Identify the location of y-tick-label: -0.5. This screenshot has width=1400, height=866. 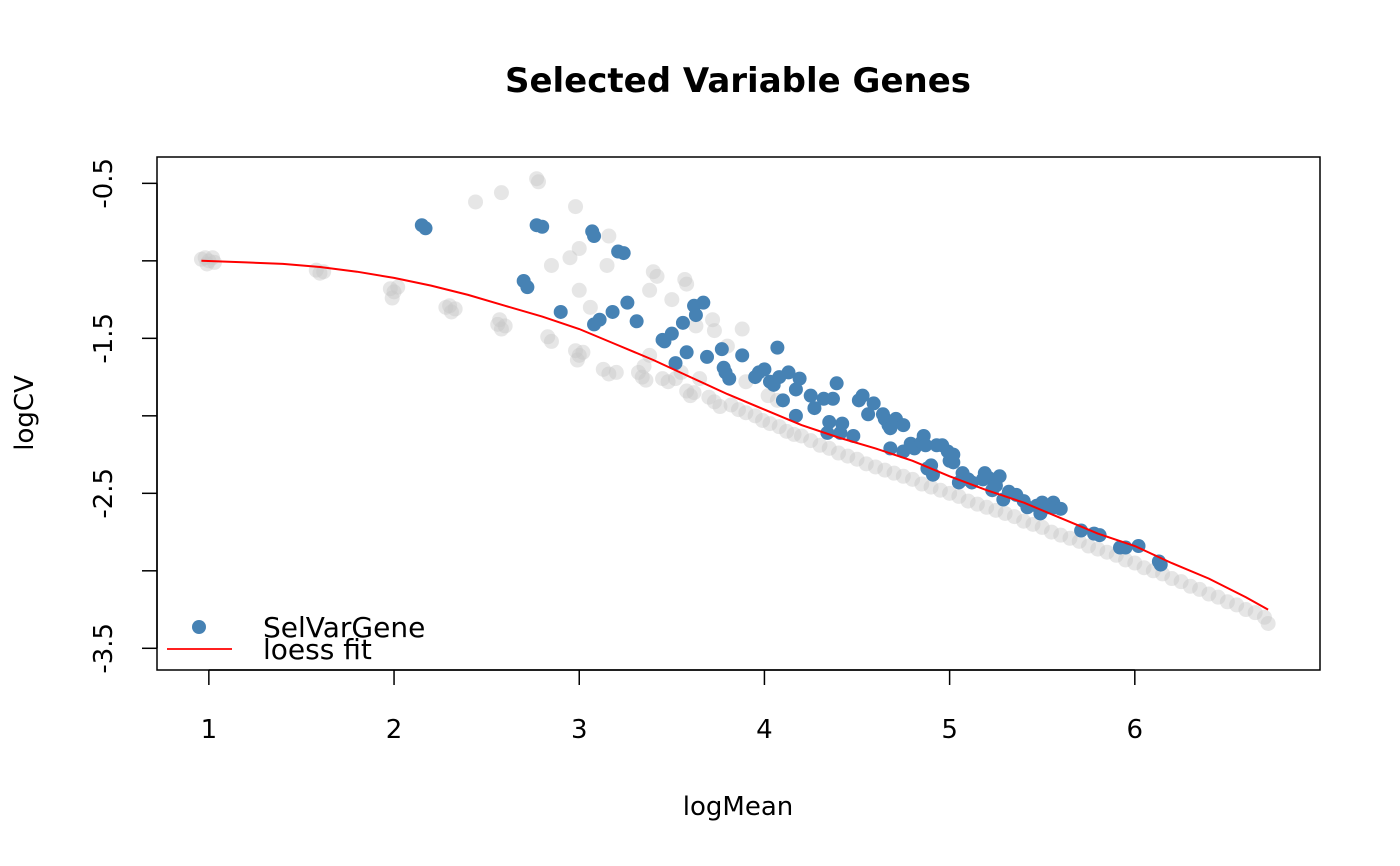
(104, 183).